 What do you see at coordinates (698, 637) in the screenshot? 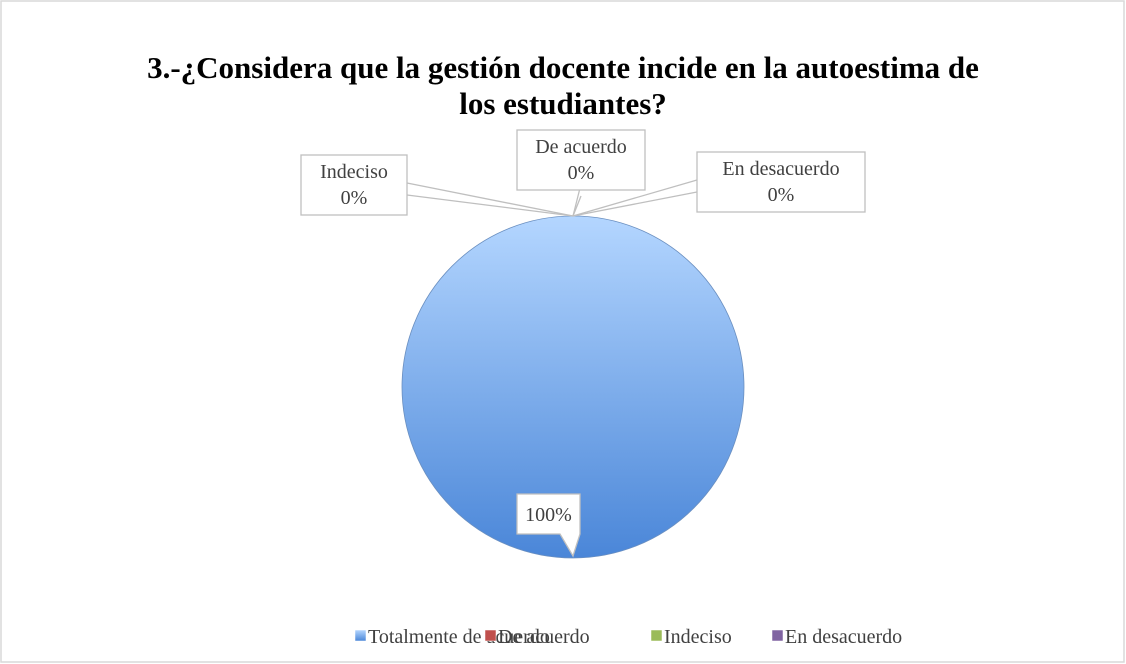
I see `legend-label: Indeciso` at bounding box center [698, 637].